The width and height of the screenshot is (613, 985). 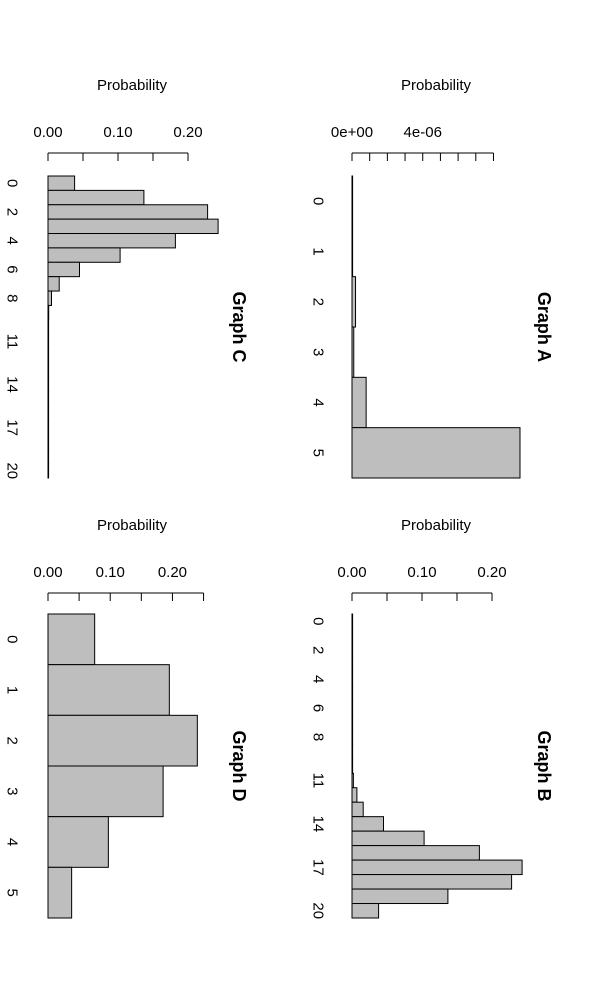 What do you see at coordinates (423, 132) in the screenshot?
I see `tick-label: 4e-06` at bounding box center [423, 132].